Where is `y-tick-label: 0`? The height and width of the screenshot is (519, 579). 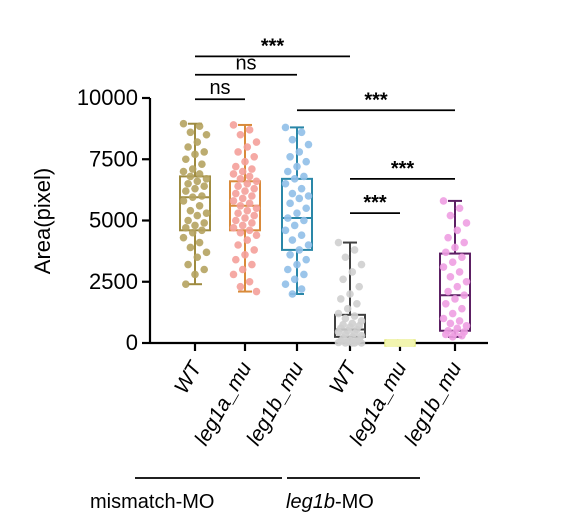 y-tick-label: 0 is located at coordinates (132, 342).